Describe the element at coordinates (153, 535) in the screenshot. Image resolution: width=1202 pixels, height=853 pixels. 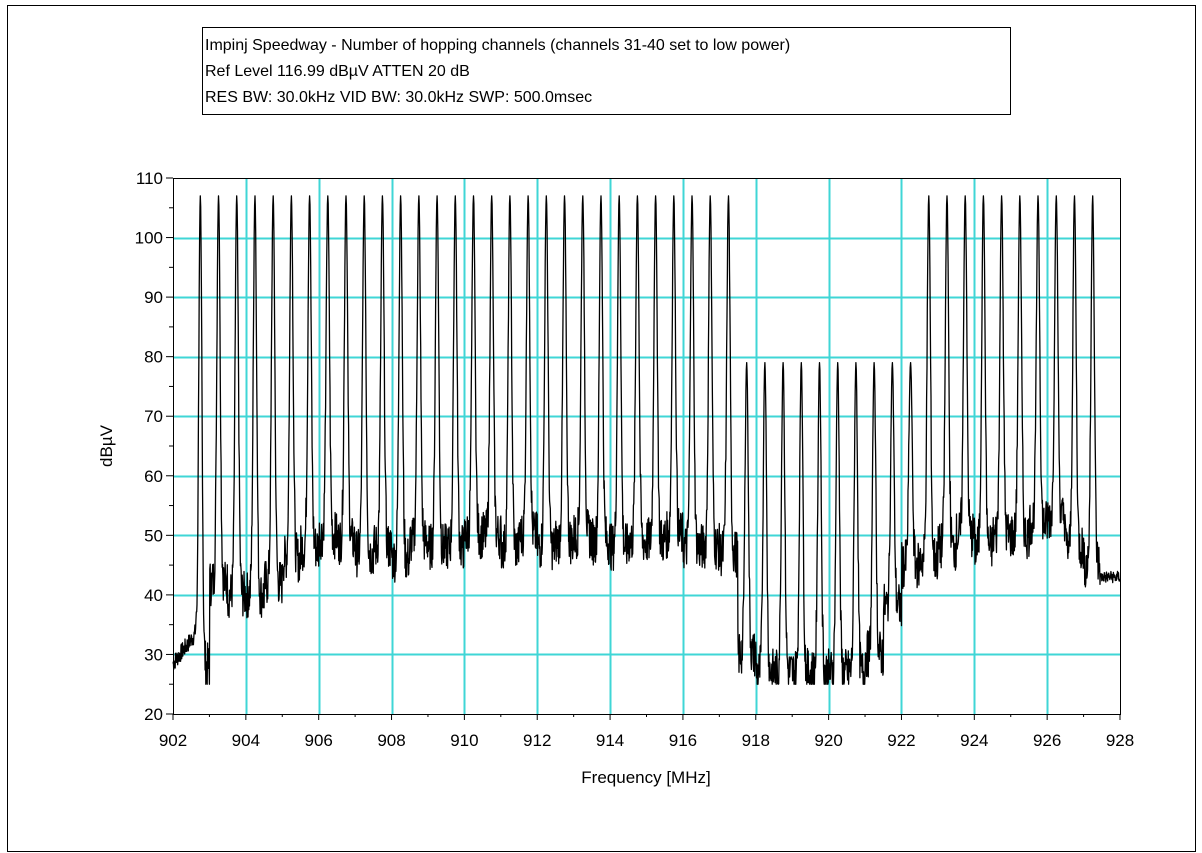
I see `y-tick-label: 50` at that location.